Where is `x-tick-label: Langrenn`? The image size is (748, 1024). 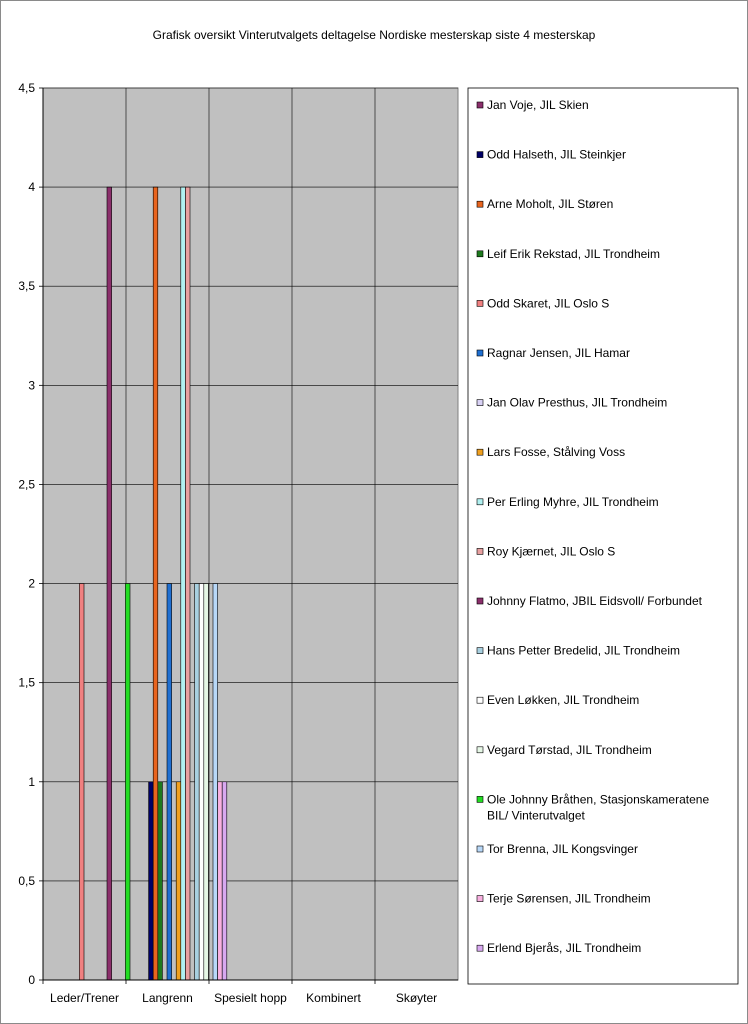 x-tick-label: Langrenn is located at coordinates (167, 998).